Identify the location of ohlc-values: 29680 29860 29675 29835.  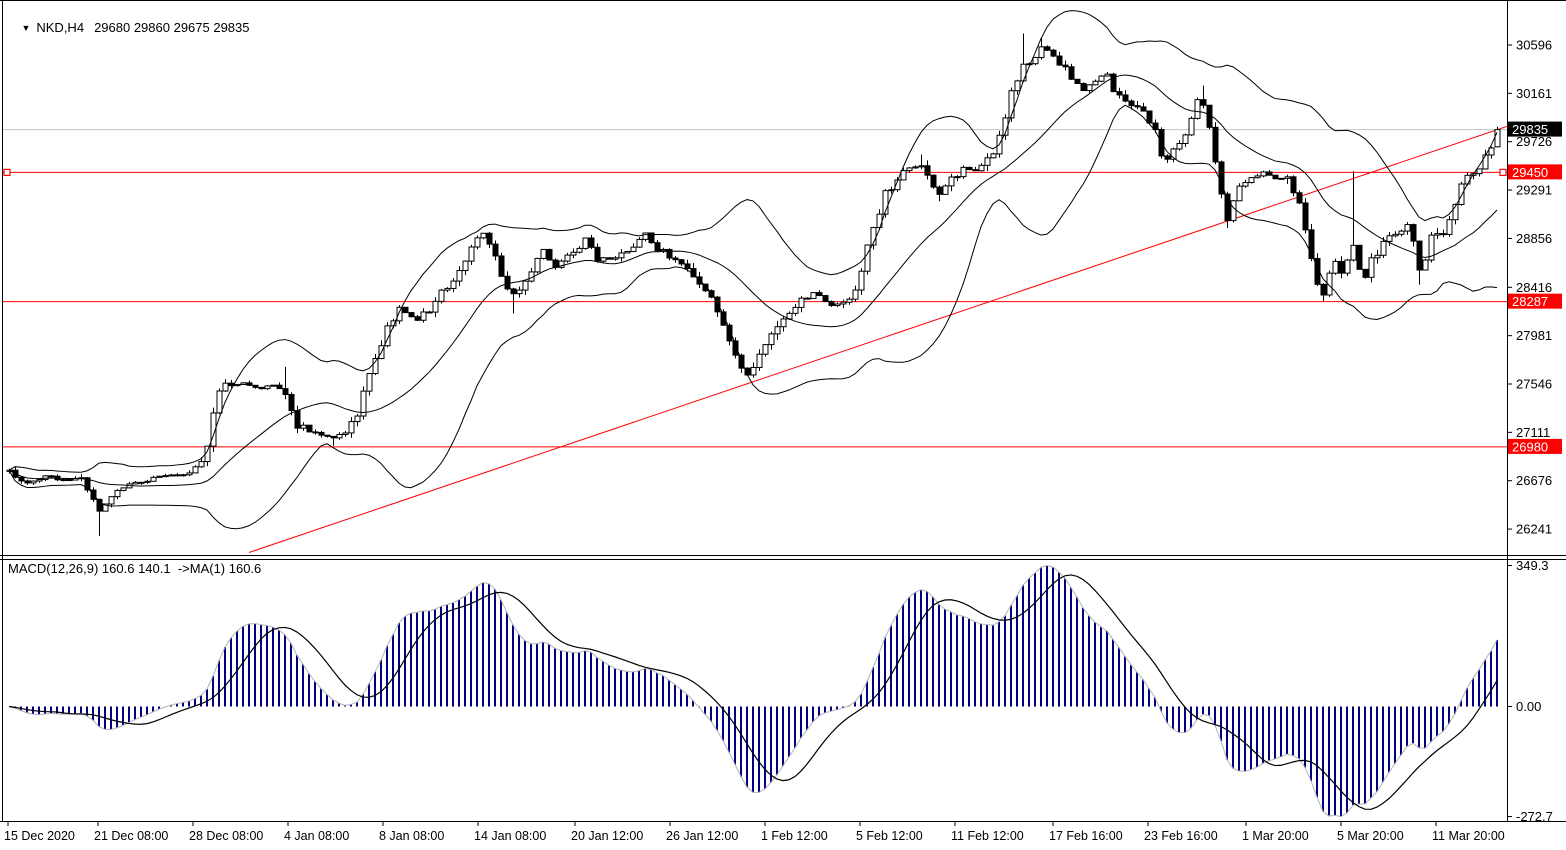
(172, 27).